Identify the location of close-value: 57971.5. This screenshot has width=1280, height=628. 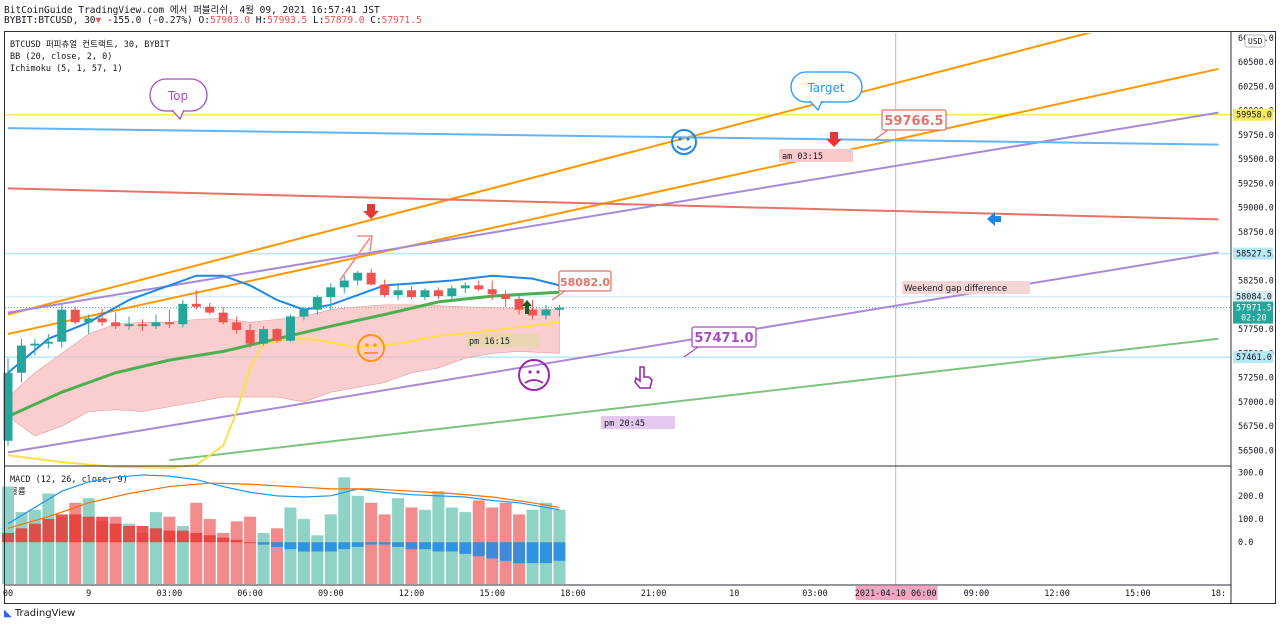
(401, 20).